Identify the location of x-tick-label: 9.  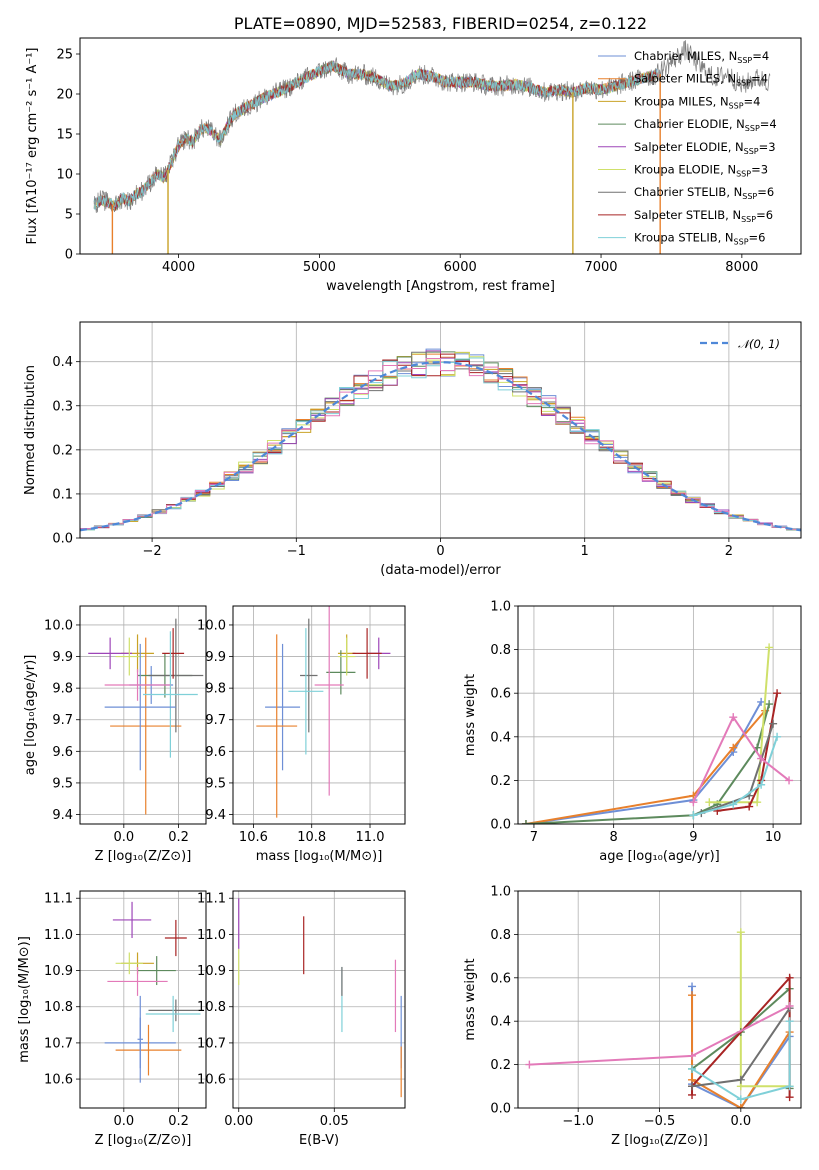
(693, 837).